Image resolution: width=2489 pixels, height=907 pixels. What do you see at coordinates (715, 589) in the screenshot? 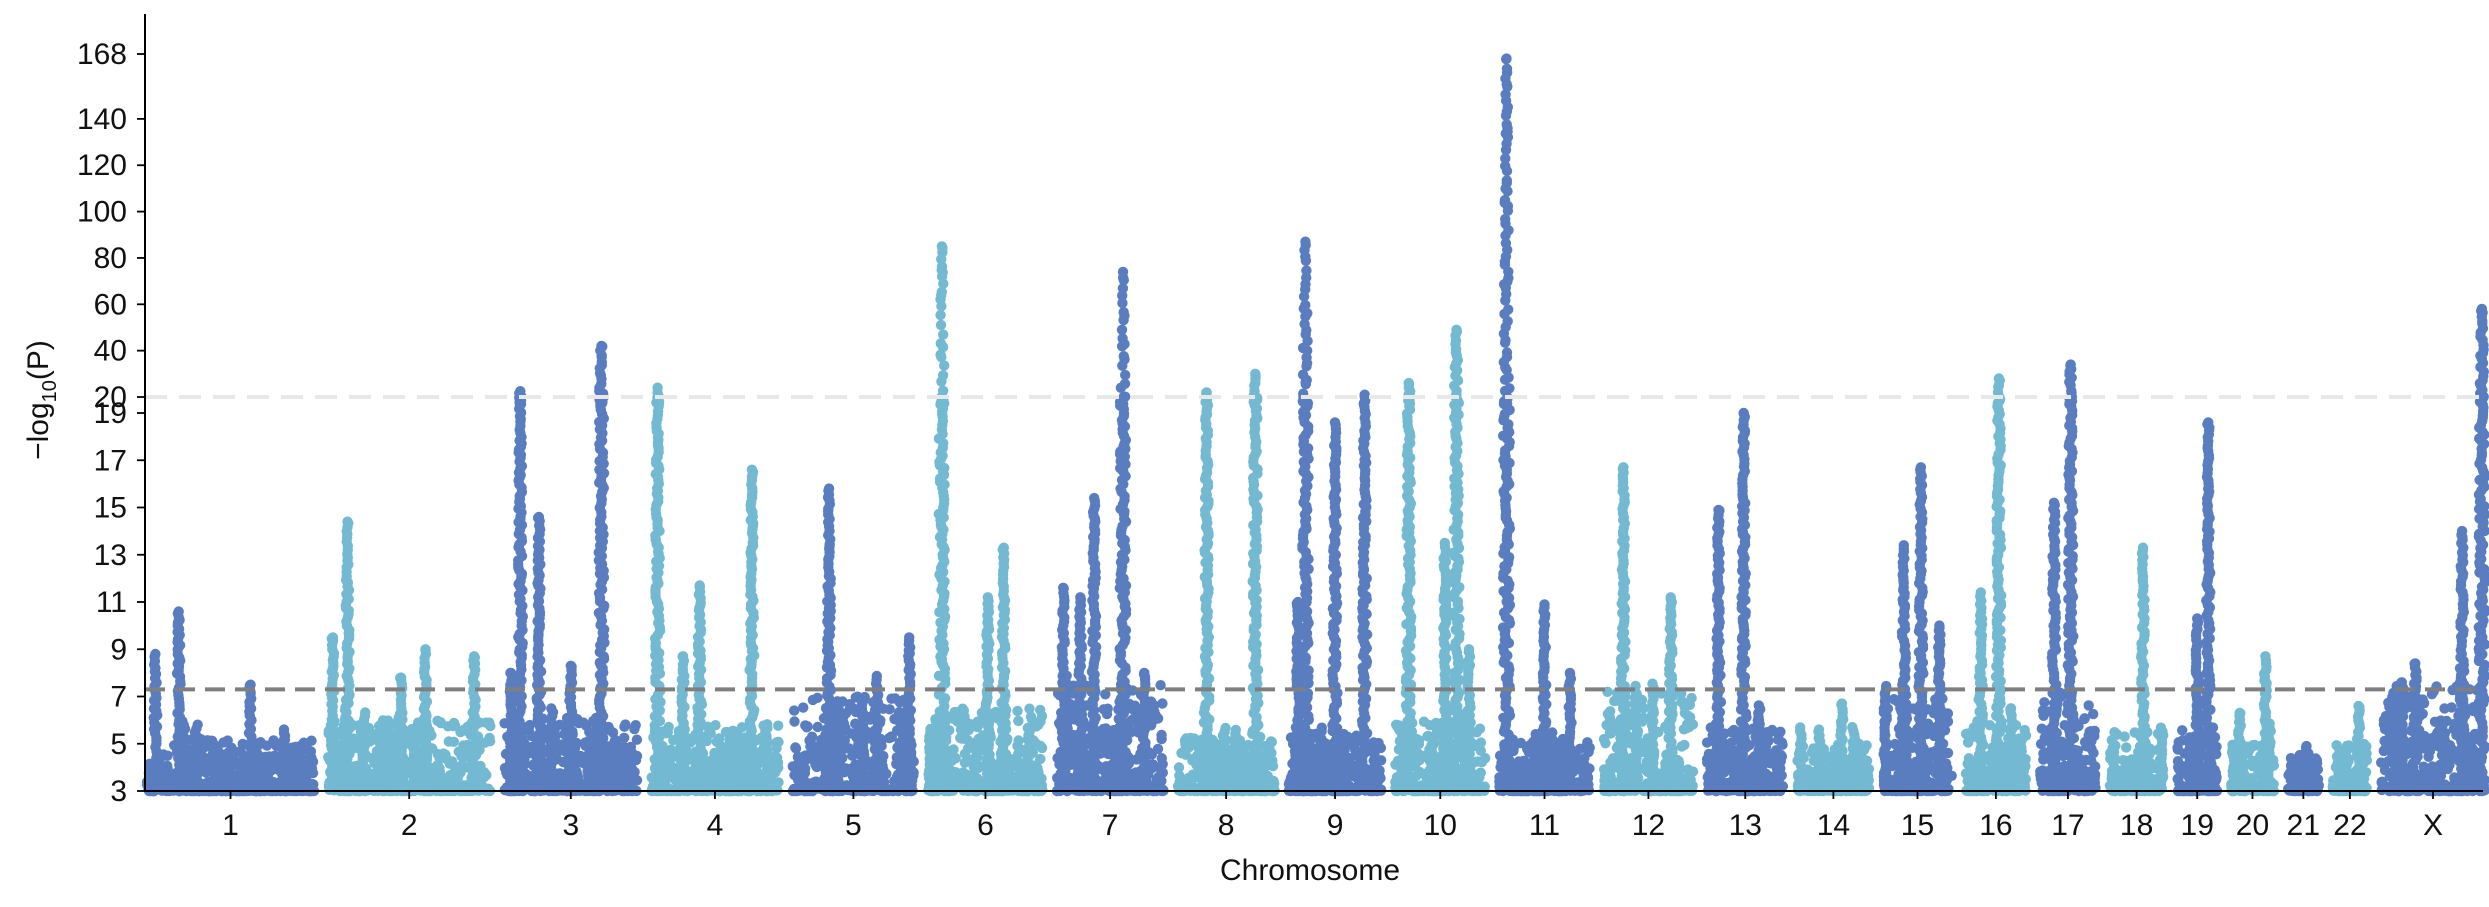
I see `chromosome-4-points` at bounding box center [715, 589].